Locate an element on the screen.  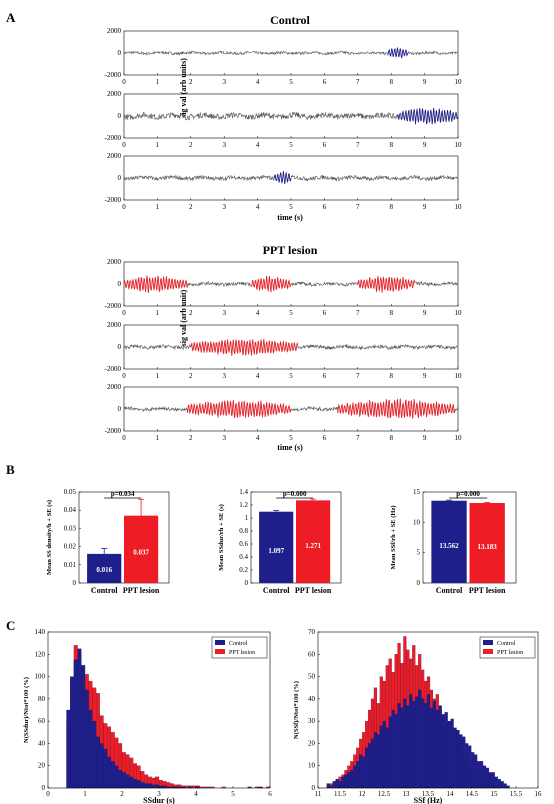
ppt-xlabel: time (s) is located at coordinates (290, 447).